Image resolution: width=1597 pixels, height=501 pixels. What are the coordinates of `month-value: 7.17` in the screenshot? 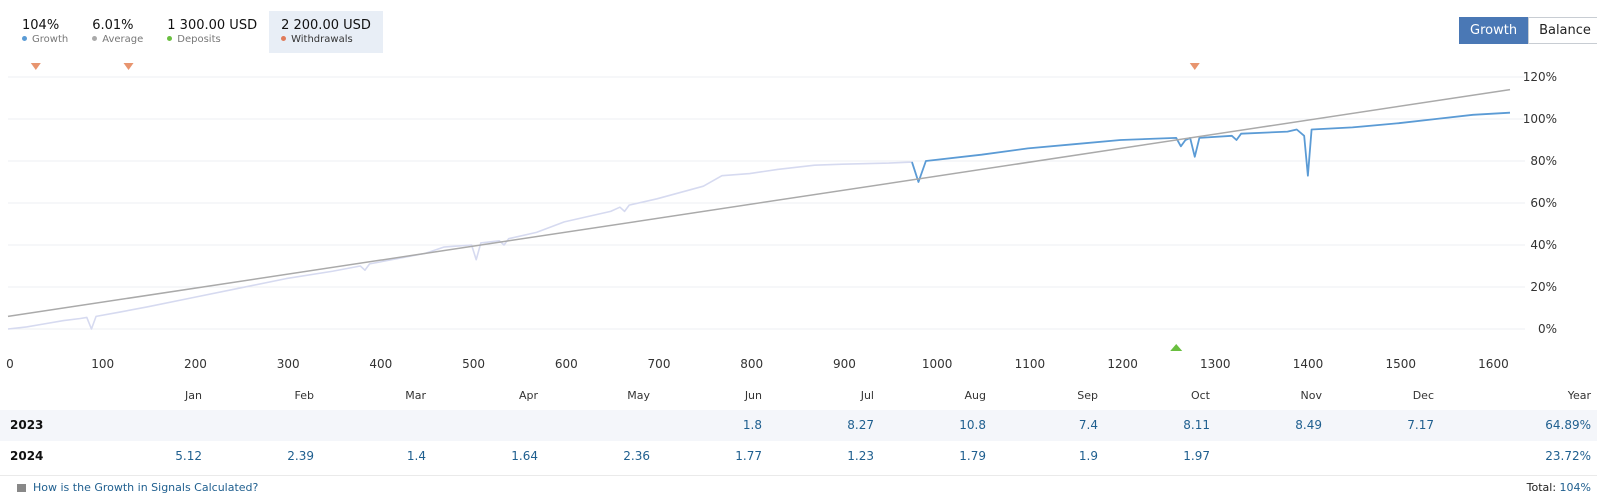 It's located at (1420, 425).